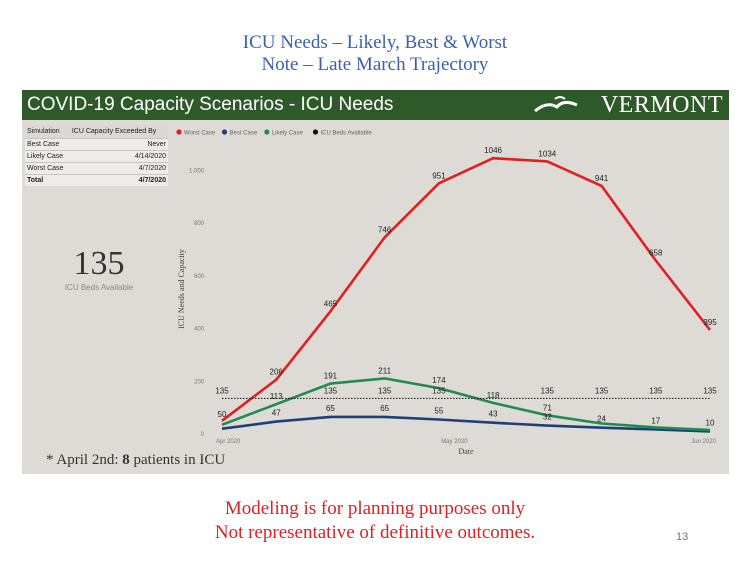 Image resolution: width=750 pixels, height=563 pixels. I want to click on data-label: 71, so click(547, 407).